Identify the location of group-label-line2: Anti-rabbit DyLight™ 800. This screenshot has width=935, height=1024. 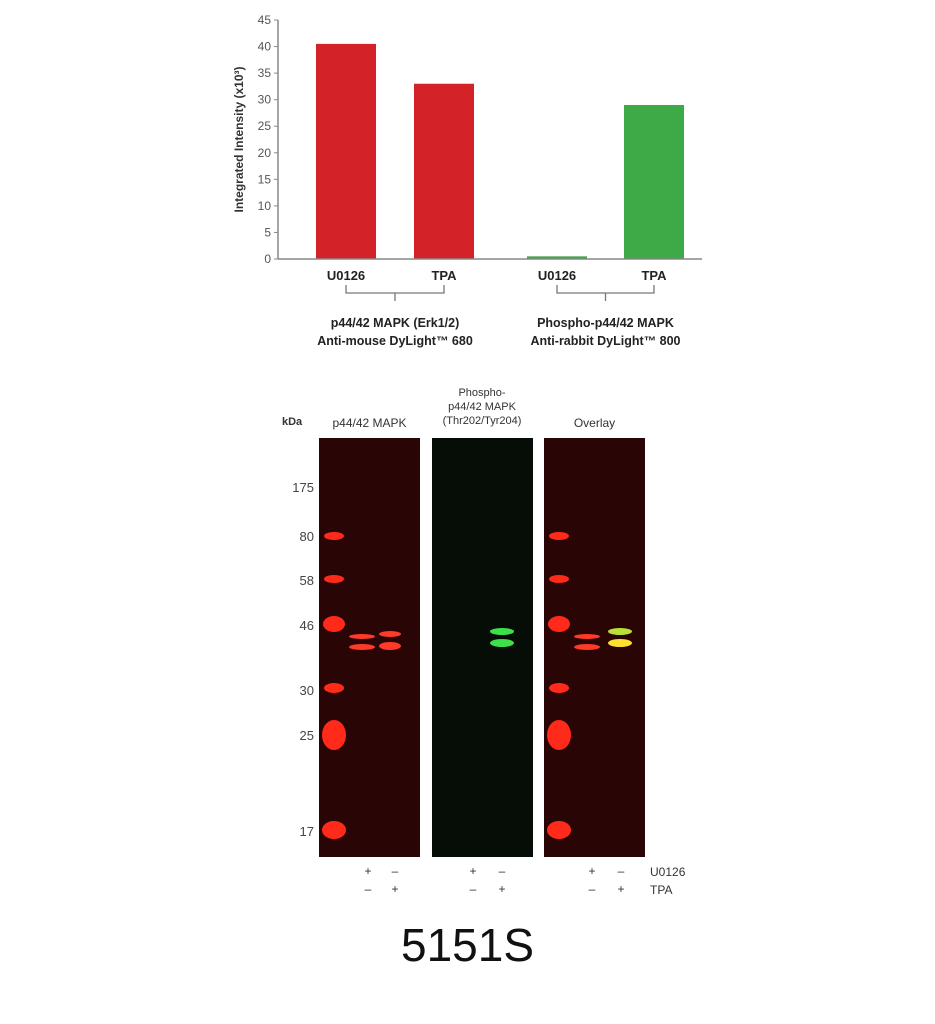
(605, 341).